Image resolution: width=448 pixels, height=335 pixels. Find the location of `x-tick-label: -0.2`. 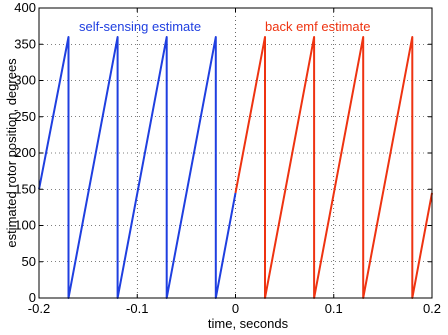

x-tick-label: -0.2 is located at coordinates (39, 308).